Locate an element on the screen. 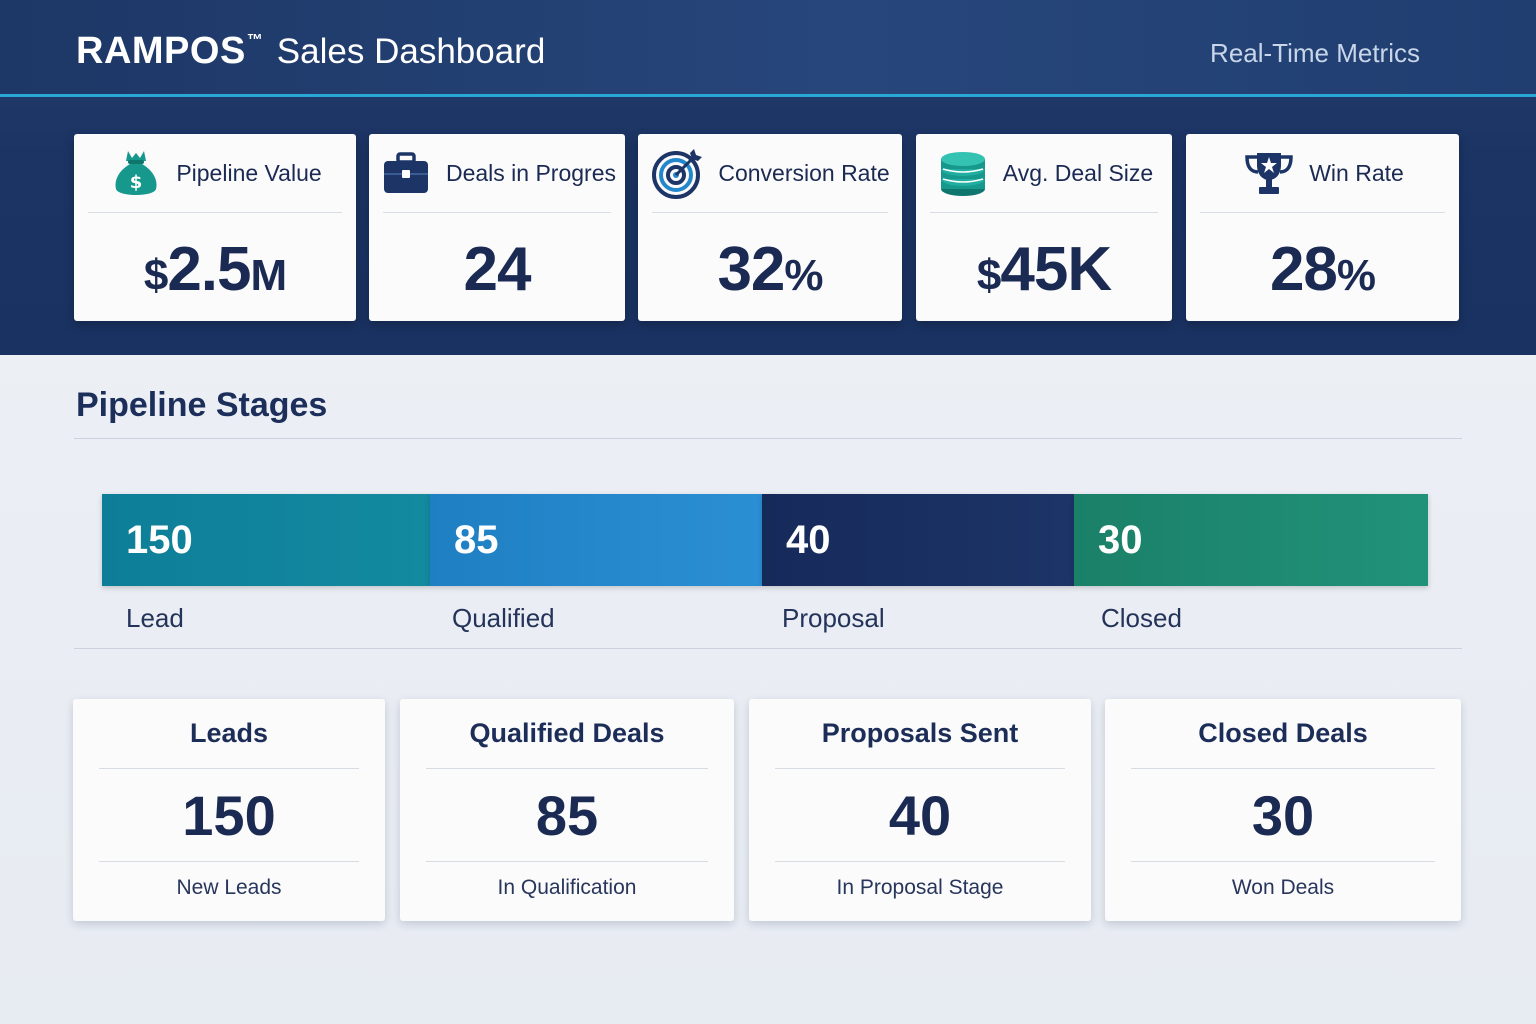 The width and height of the screenshot is (1536, 1024). card-title: Leads is located at coordinates (229, 734).